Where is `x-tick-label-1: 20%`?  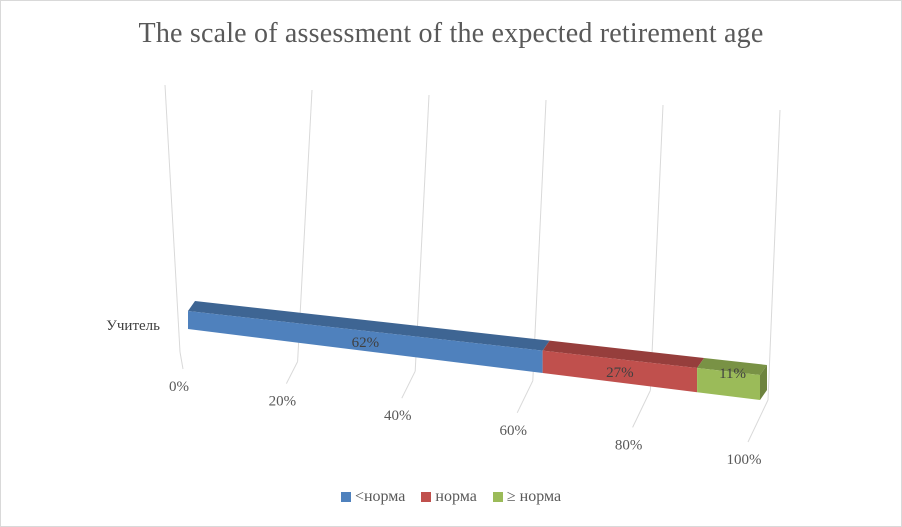 x-tick-label-1: 20% is located at coordinates (283, 402).